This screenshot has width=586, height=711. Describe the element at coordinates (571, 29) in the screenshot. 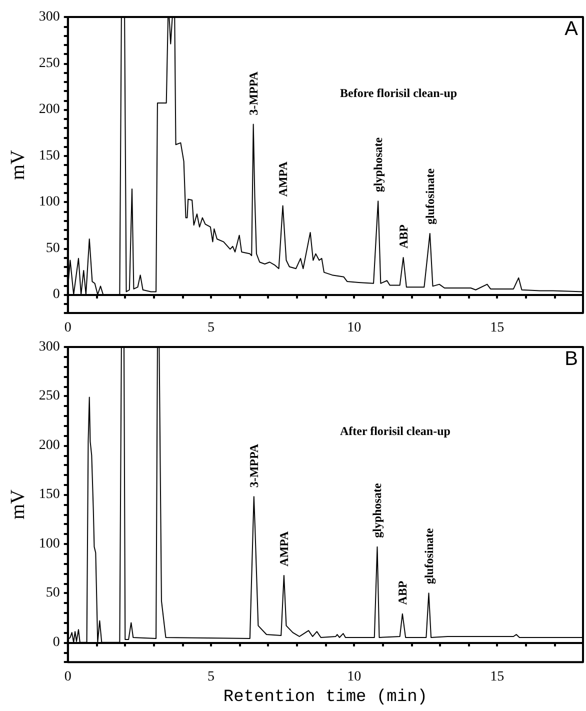

I see `chart-title: A` at that location.